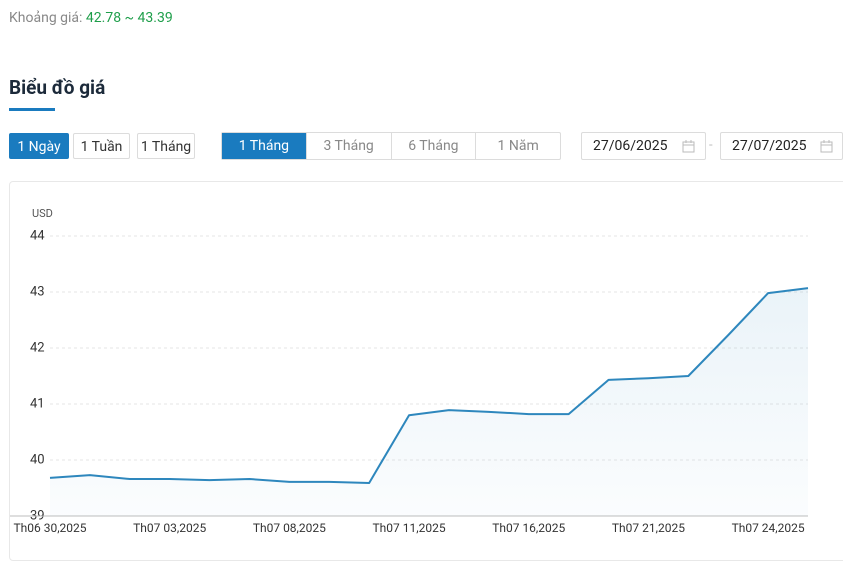 Image resolution: width=843 pixels, height=561 pixels. I want to click on price-range-label: Khoảng giá:, so click(46, 18).